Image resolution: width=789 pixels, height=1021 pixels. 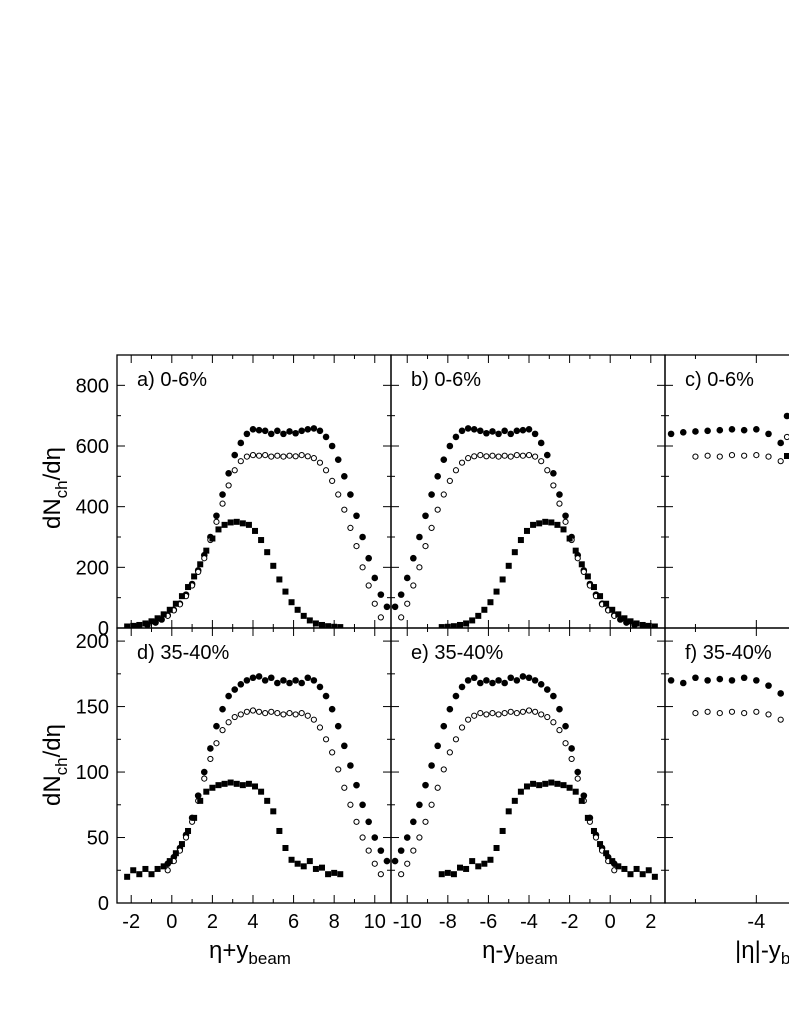 What do you see at coordinates (489, 922) in the screenshot?
I see `x-tick-label: -6` at bounding box center [489, 922].